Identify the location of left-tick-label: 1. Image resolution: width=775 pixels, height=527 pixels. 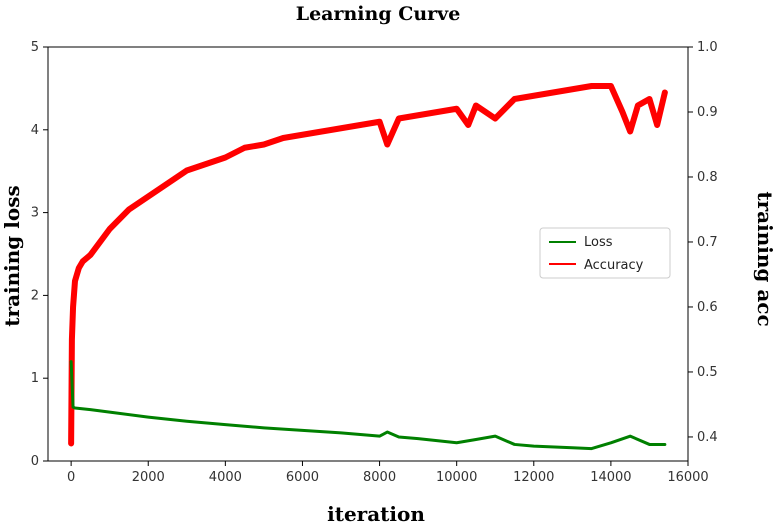
(35, 378).